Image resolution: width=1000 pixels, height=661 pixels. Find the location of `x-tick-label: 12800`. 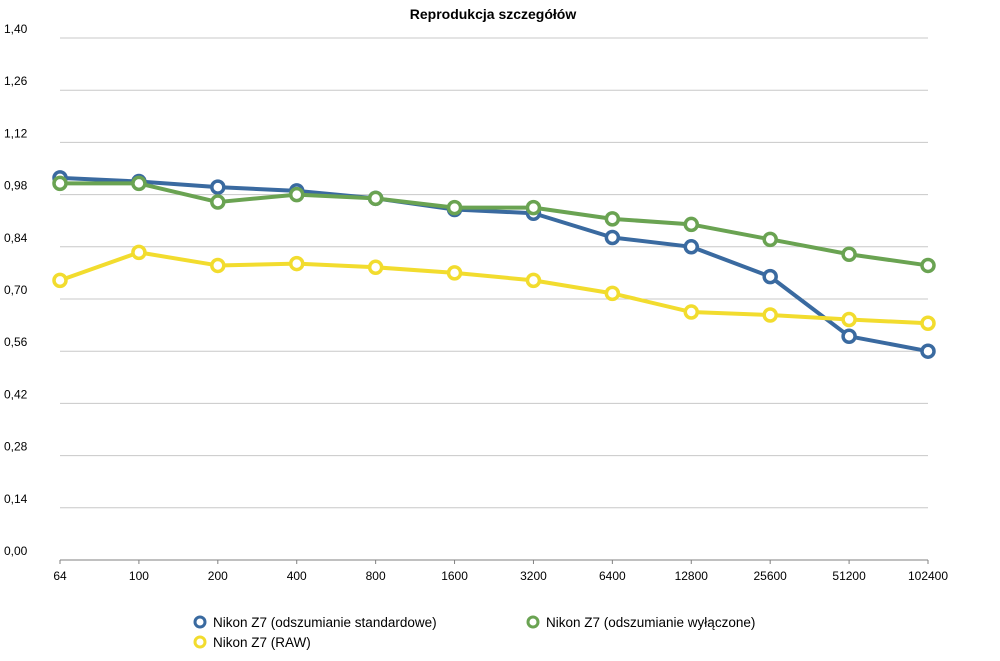

x-tick-label: 12800 is located at coordinates (692, 576).